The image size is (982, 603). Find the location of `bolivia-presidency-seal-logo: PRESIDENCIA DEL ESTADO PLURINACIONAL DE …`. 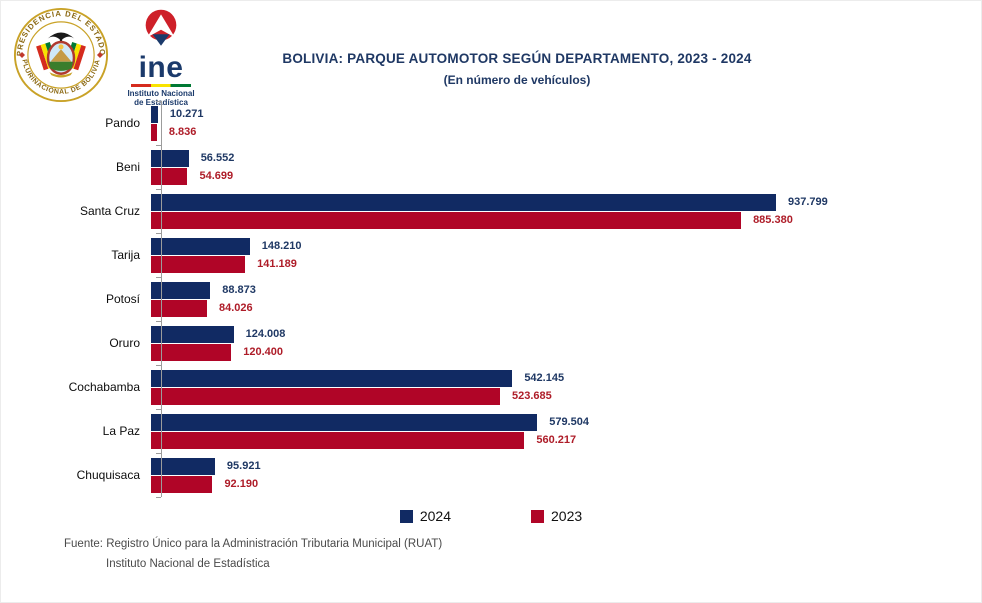

bolivia-presidency-seal-logo: PRESIDENCIA DEL ESTADO PLURINACIONAL DE … is located at coordinates (61, 55).